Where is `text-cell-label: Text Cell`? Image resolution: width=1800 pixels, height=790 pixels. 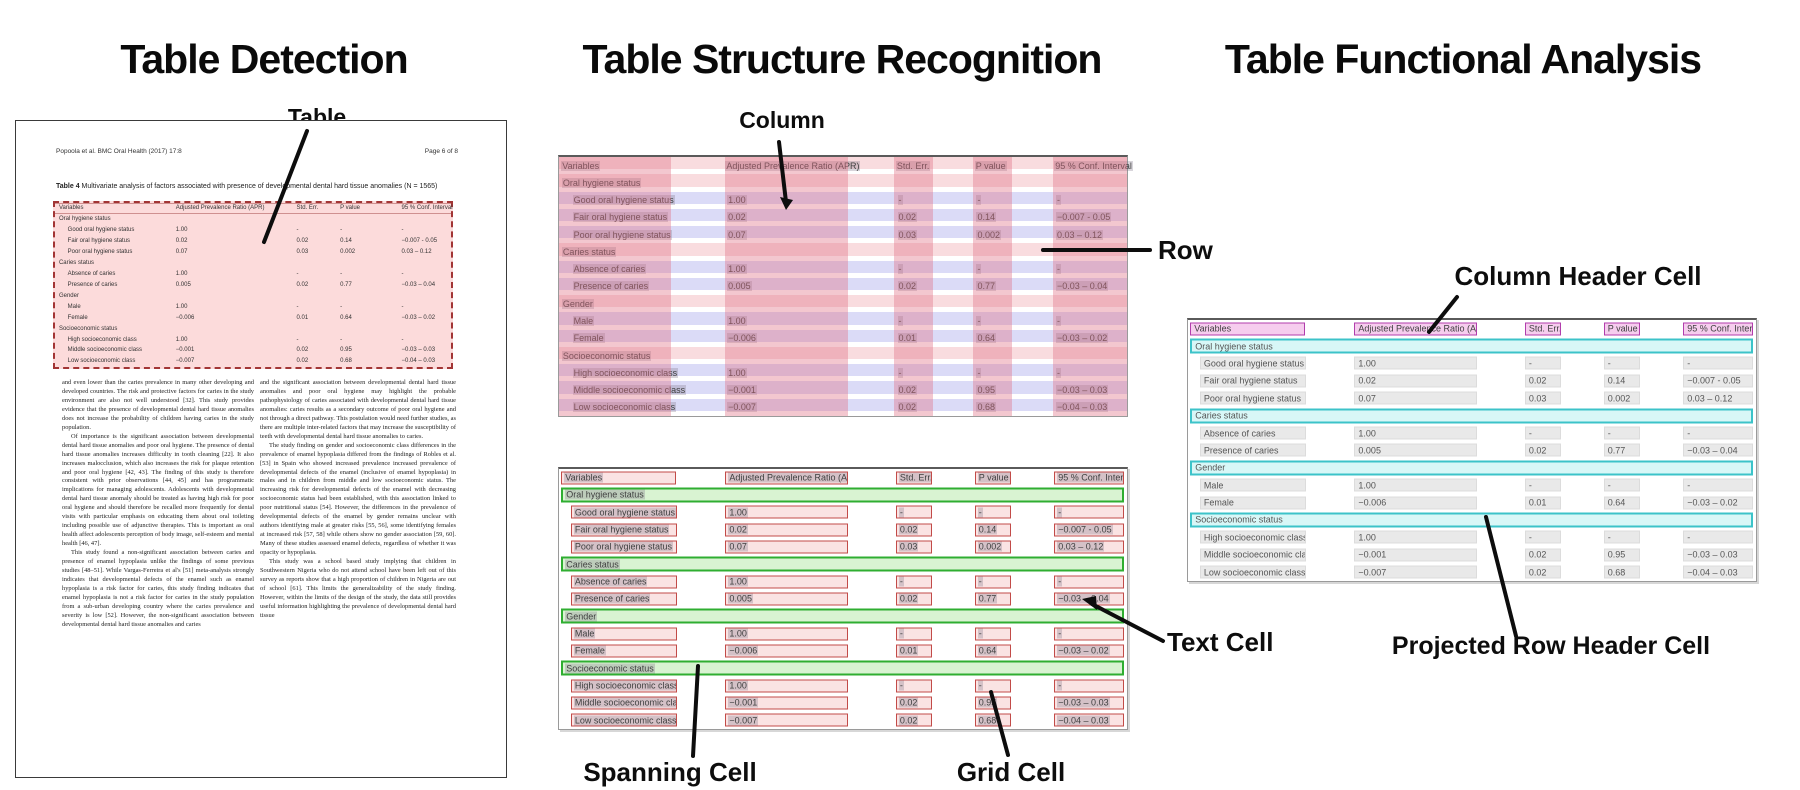 text-cell-label: Text Cell is located at coordinates (1220, 642).